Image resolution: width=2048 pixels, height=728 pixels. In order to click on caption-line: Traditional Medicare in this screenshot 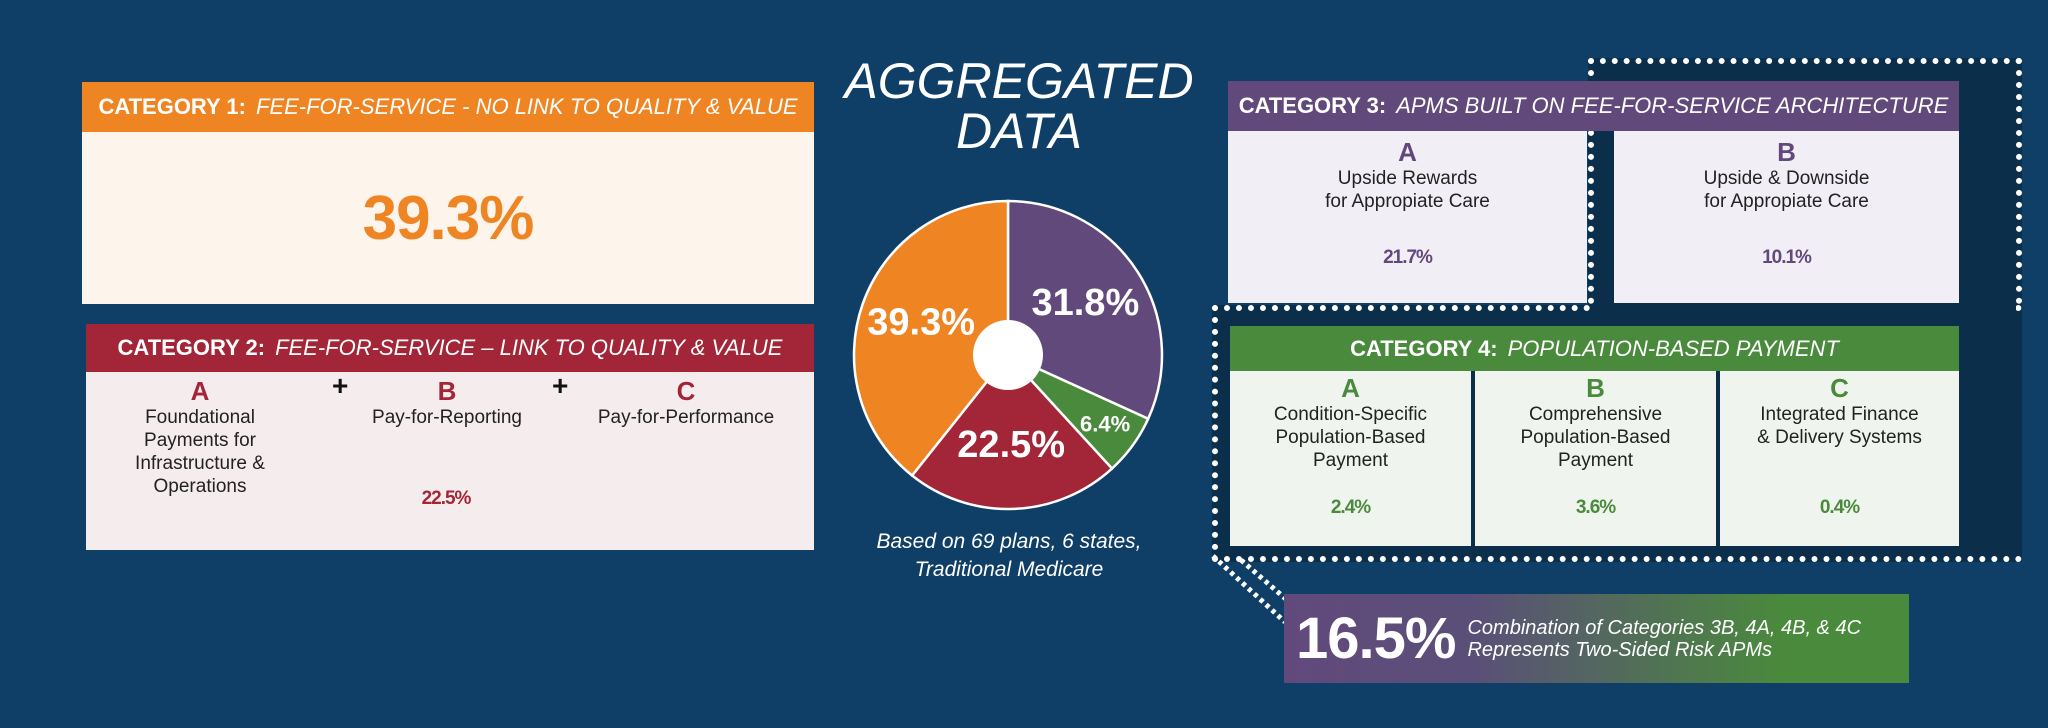, I will do `click(1009, 569)`.